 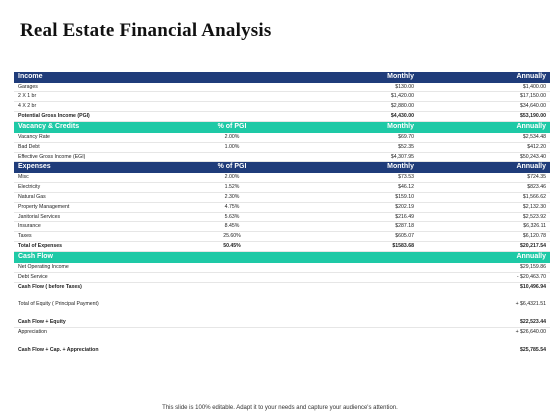 I want to click on expenses-header-pgi: % of PGI, so click(x=232, y=167).